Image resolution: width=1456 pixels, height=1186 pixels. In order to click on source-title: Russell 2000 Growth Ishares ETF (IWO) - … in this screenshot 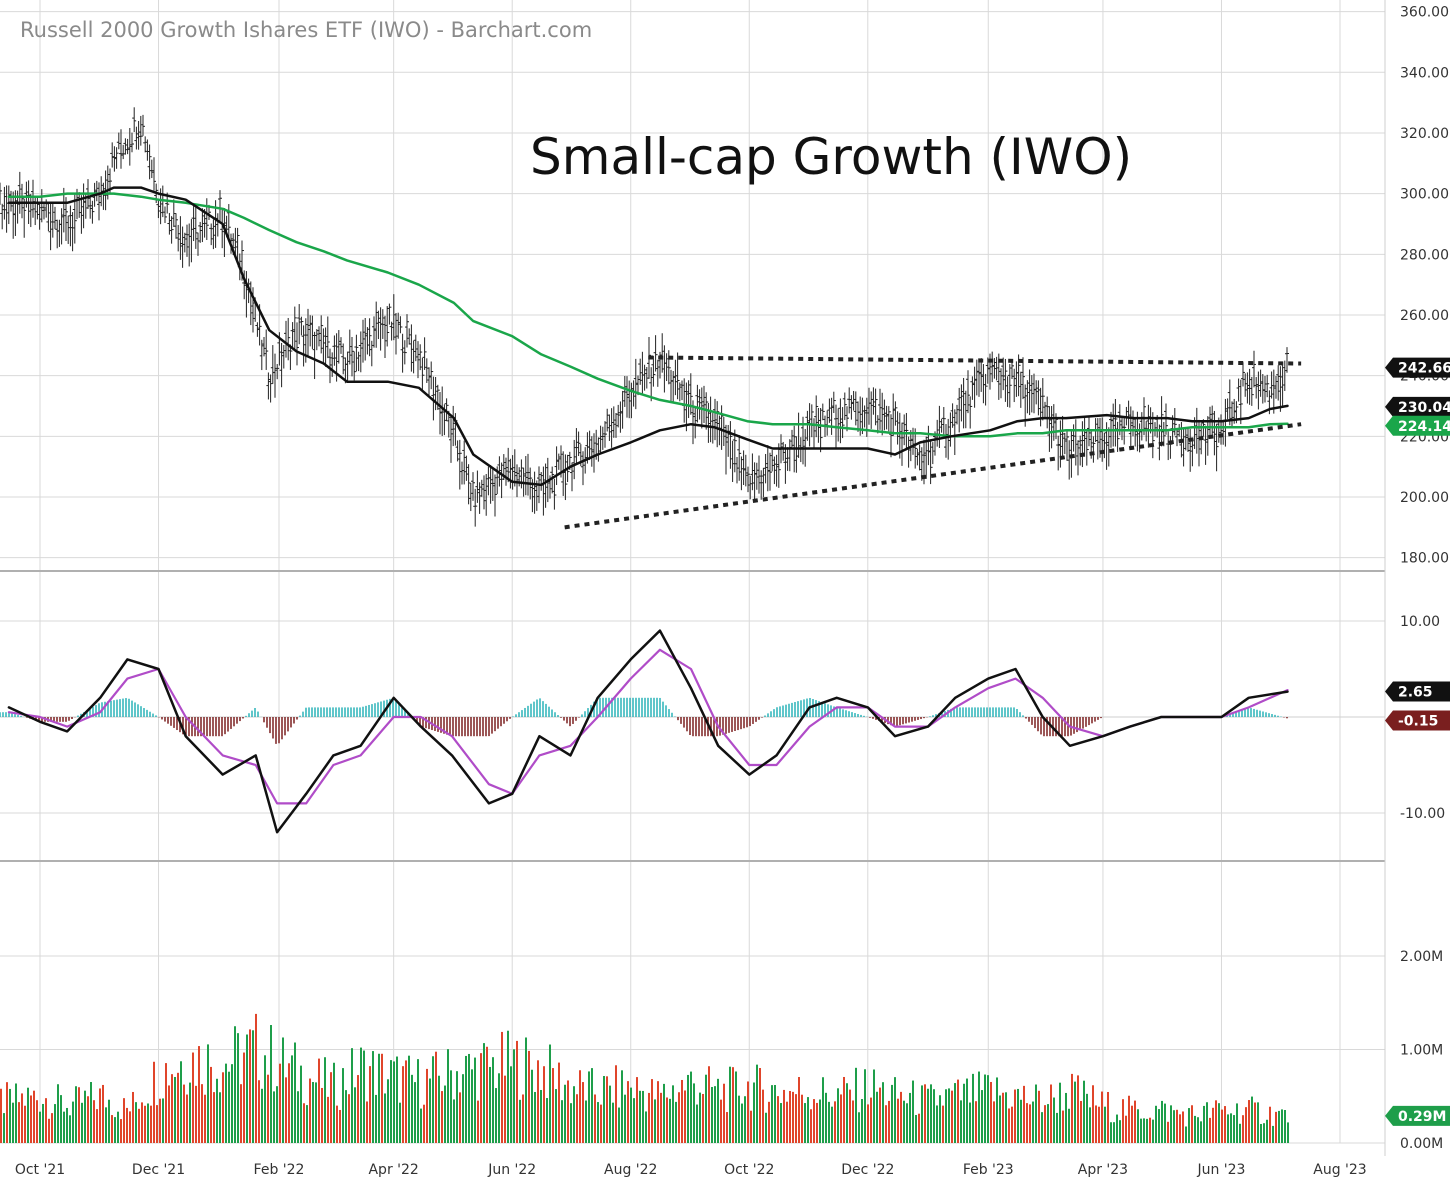, I will do `click(306, 30)`.